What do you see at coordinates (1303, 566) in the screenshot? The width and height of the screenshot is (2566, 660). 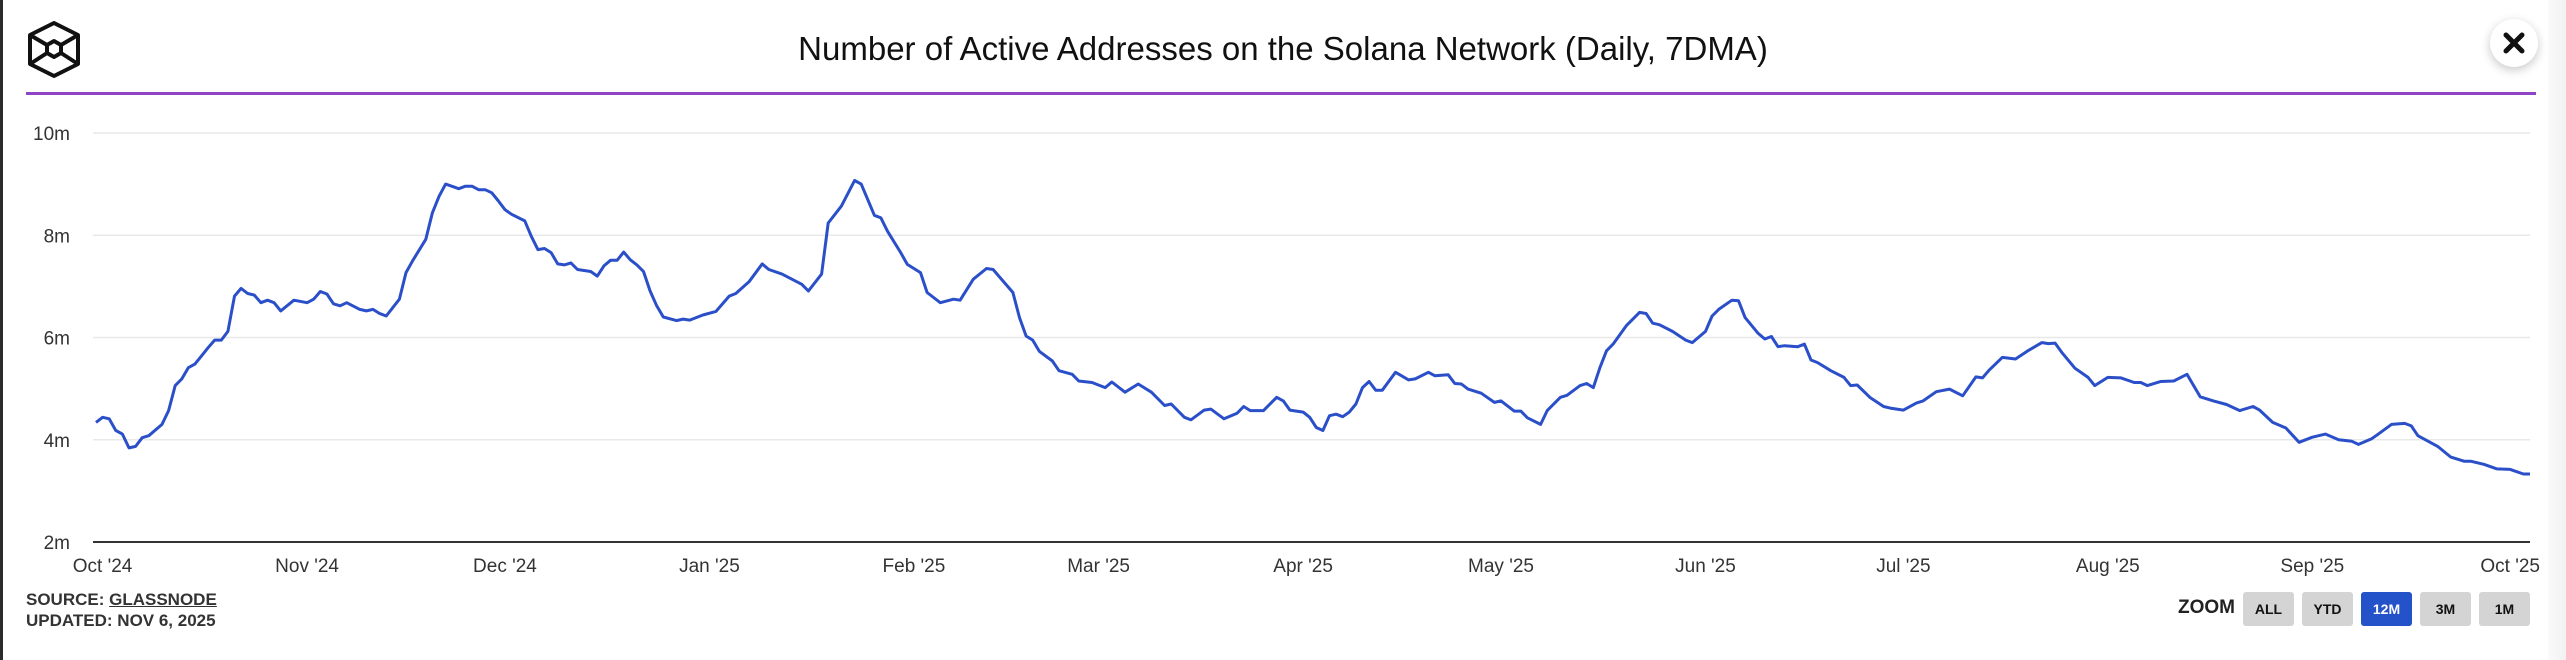 I see `x-tick-label: Apr '25` at bounding box center [1303, 566].